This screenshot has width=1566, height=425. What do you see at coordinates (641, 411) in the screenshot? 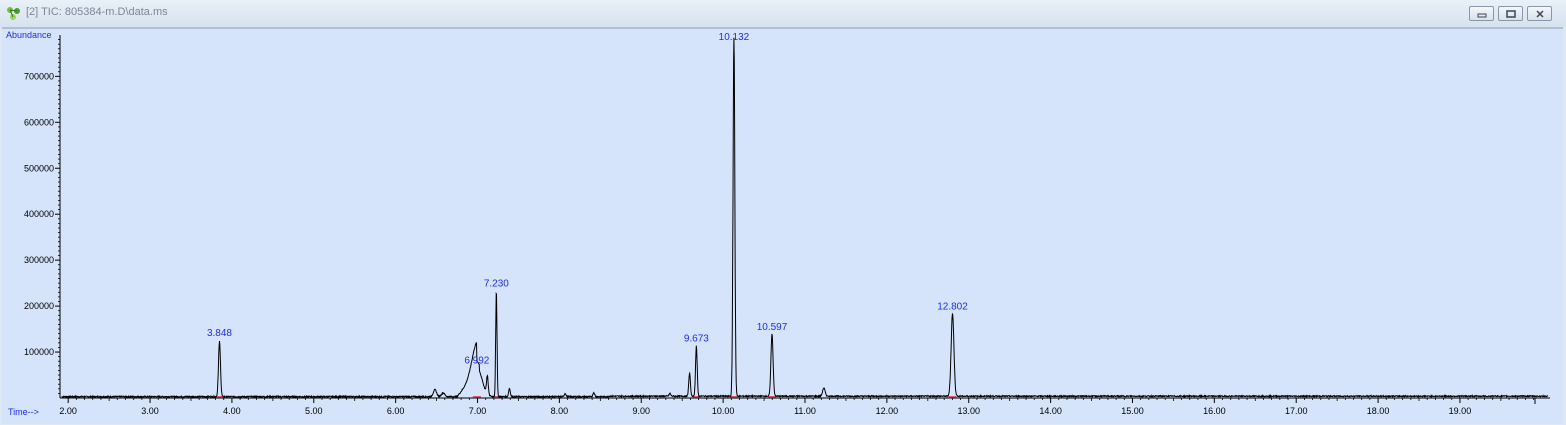
I see `x-tick-label: 9.00` at bounding box center [641, 411].